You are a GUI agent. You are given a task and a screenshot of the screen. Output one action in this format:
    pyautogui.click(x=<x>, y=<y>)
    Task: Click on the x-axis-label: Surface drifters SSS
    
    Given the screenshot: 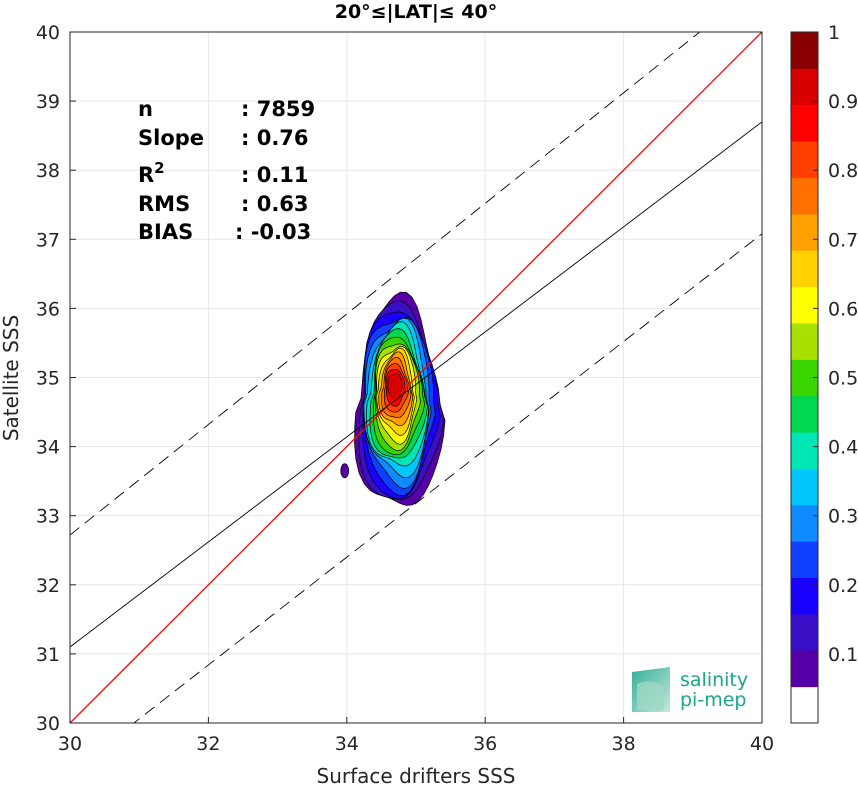 What is the action you would take?
    pyautogui.click(x=416, y=775)
    